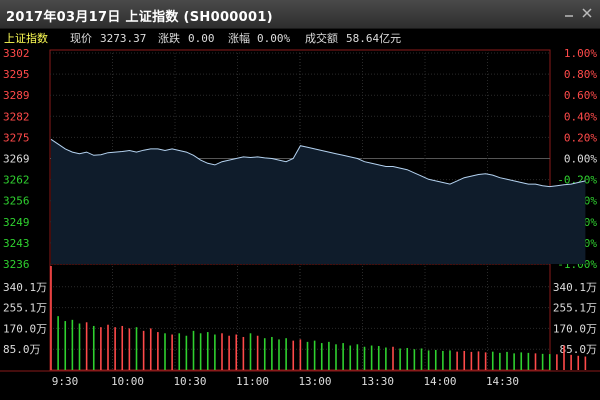 This screenshot has height=400, width=600. Describe the element at coordinates (25, 328) in the screenshot. I see `volume-tick-label: 170.0万` at that location.